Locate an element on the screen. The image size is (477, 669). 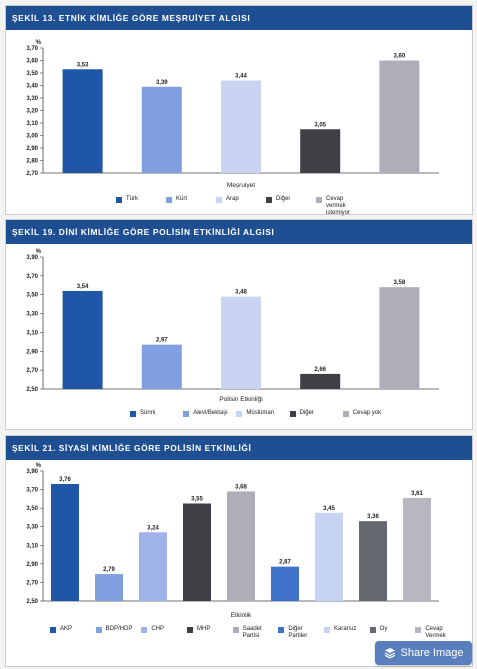
y-tick-label: 3,40 is located at coordinates (32, 87).